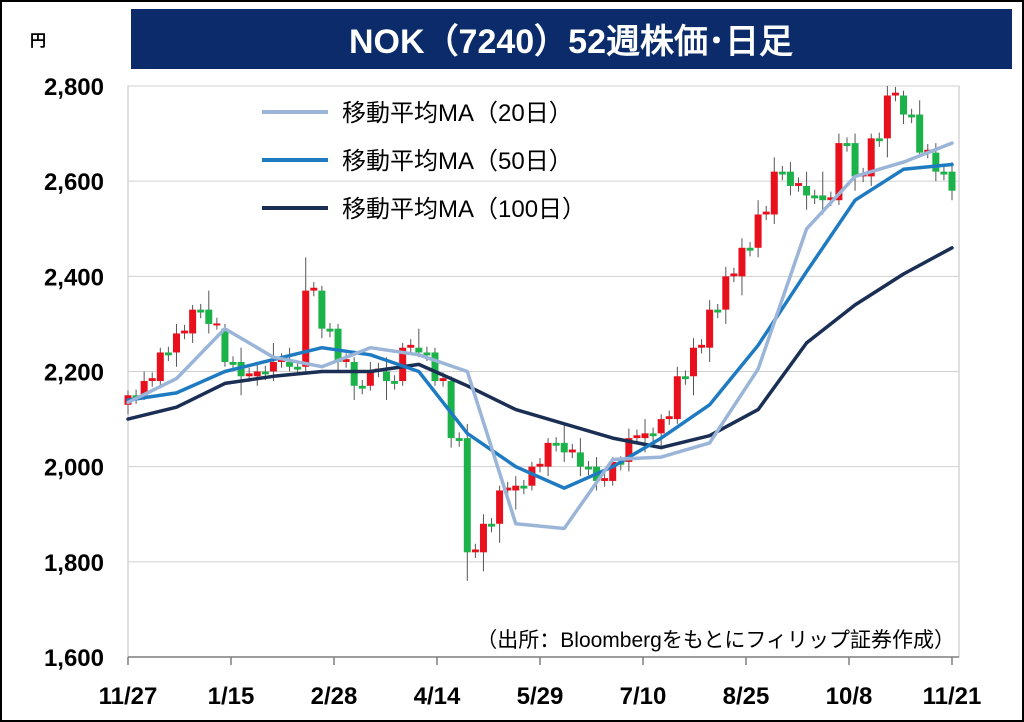 The image size is (1024, 722). What do you see at coordinates (746, 696) in the screenshot?
I see `x-tick-label: 8/25` at bounding box center [746, 696].